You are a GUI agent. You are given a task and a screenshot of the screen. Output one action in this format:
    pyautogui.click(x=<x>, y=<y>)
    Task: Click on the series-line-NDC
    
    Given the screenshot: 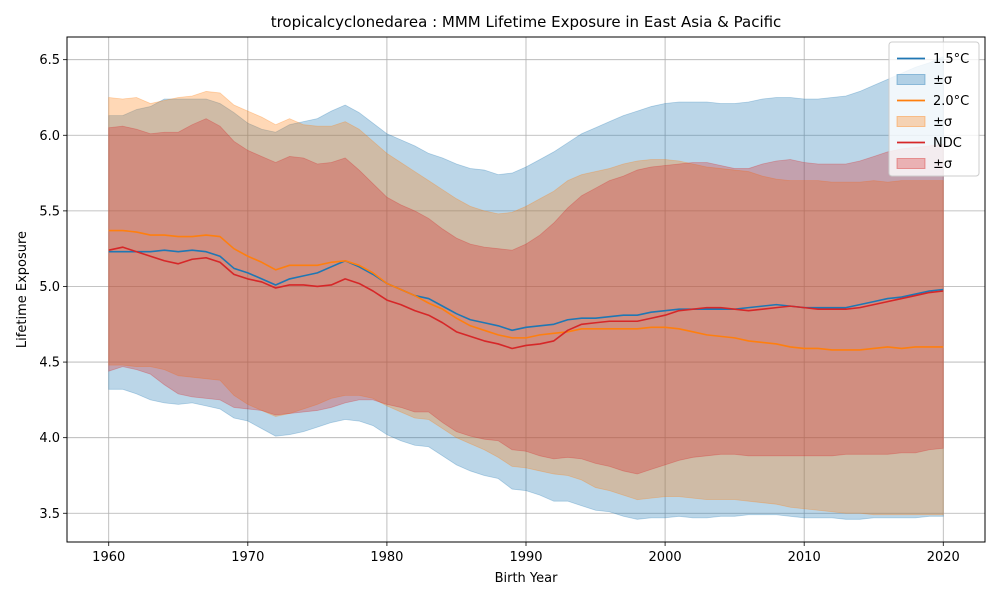 What is the action you would take?
    pyautogui.click(x=526, y=298)
    